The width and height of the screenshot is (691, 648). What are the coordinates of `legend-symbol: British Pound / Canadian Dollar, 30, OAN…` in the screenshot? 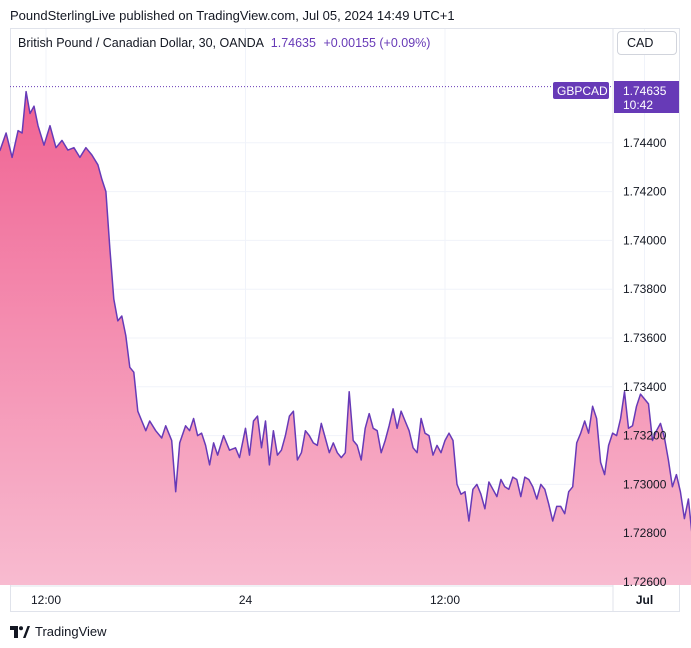 It's located at (141, 43).